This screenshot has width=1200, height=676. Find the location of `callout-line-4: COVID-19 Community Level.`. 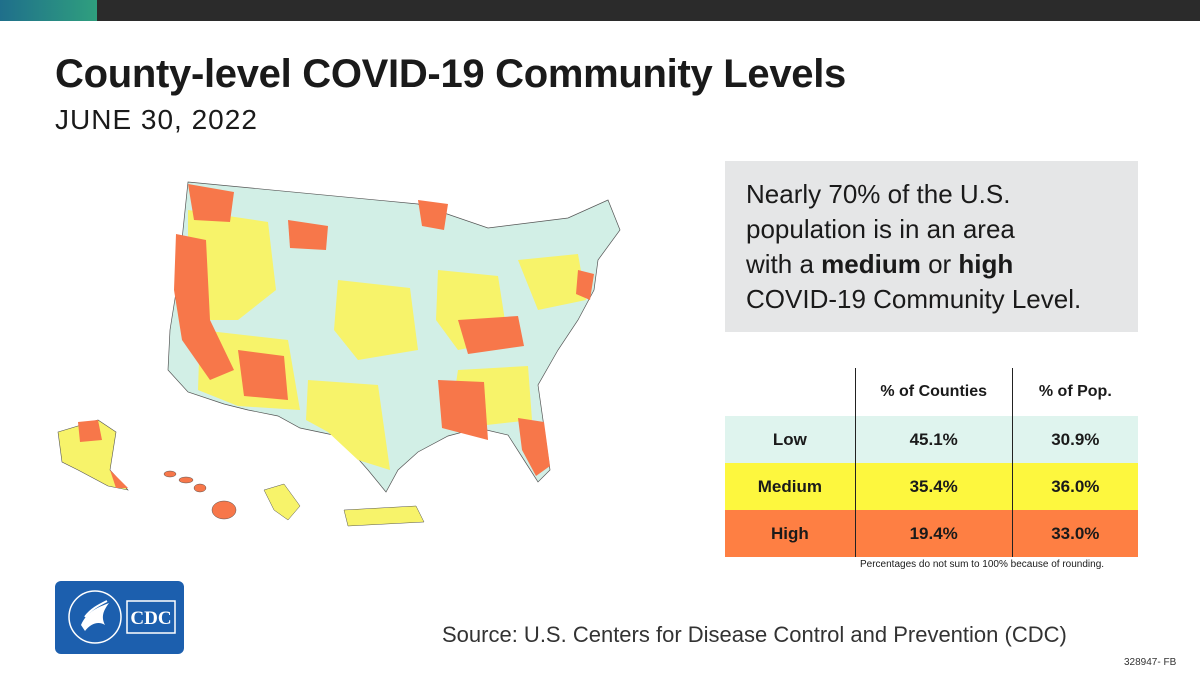

callout-line-4: COVID-19 Community Level. is located at coordinates (914, 299).